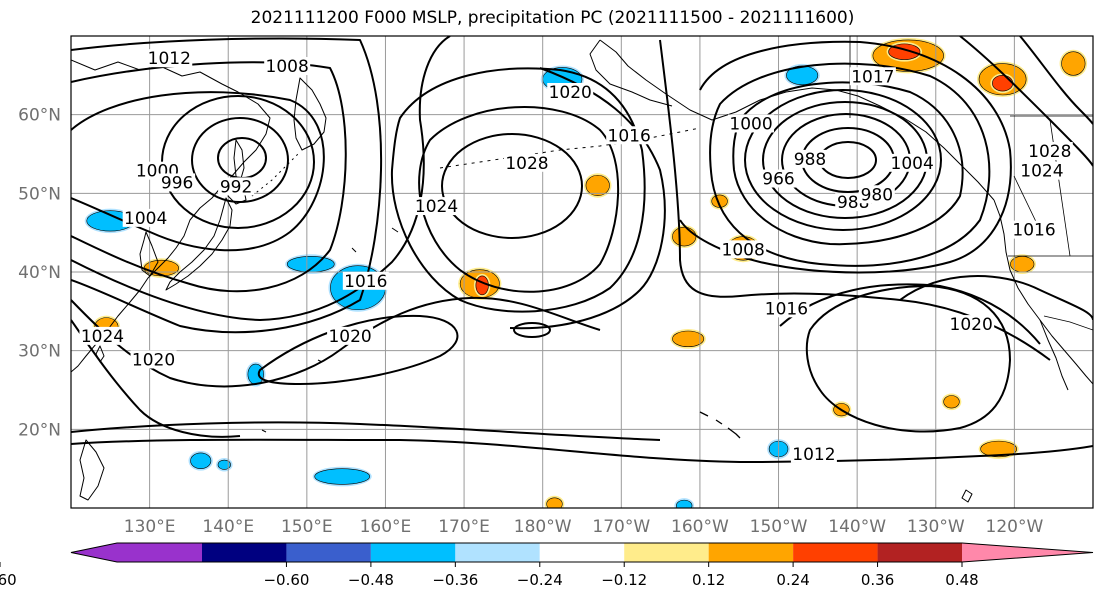 This screenshot has height=601, width=1105. Describe the element at coordinates (310, 114) in the screenshot. I see `kamchatka-coastline` at that location.